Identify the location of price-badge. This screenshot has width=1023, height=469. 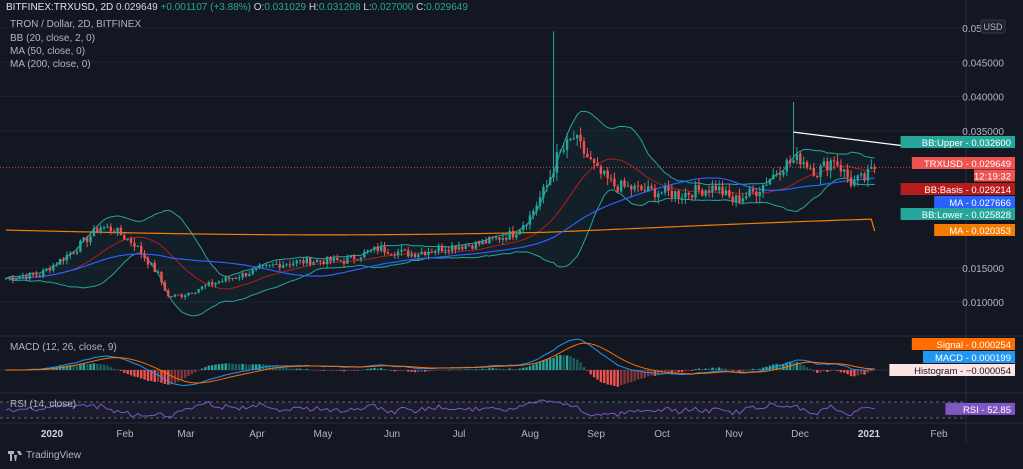
(957, 214).